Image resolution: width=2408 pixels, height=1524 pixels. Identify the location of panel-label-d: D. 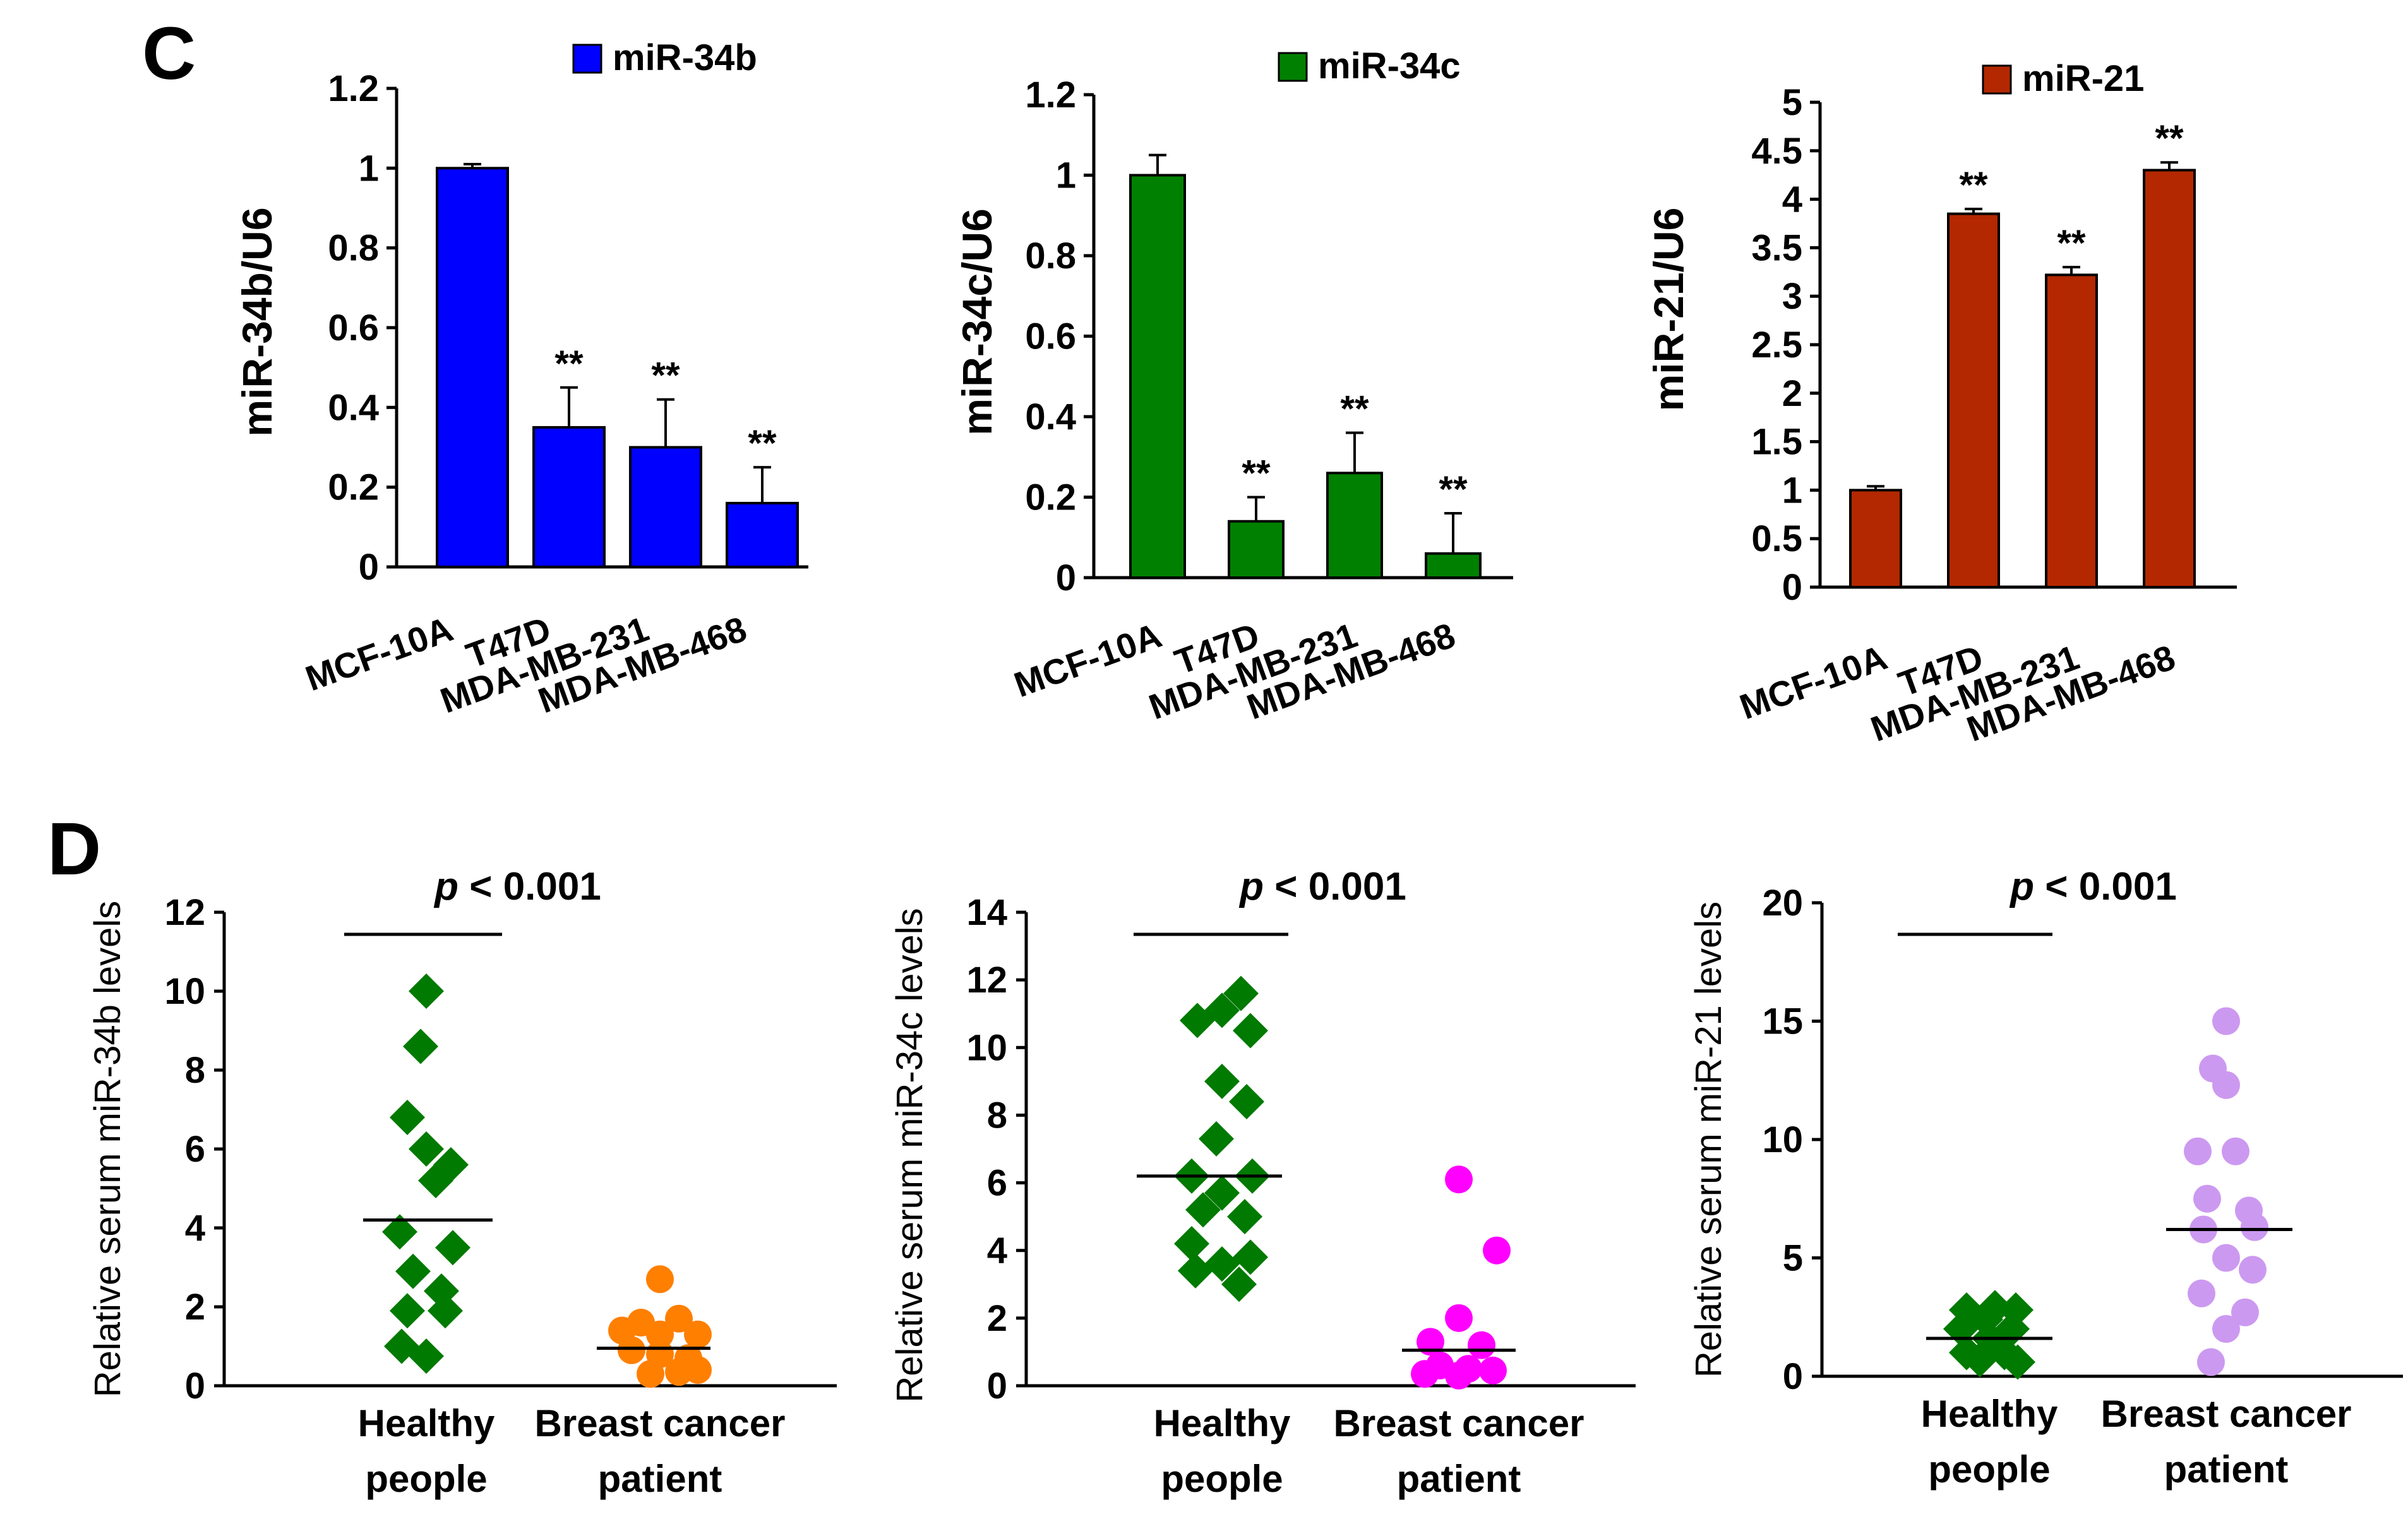
(74, 849).